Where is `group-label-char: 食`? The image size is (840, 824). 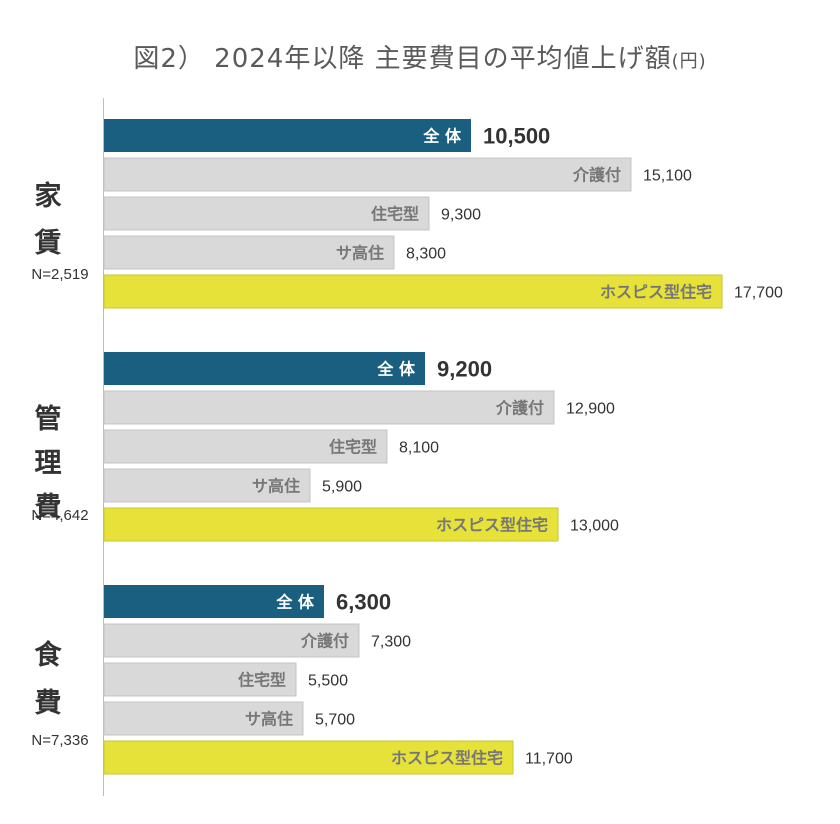
group-label-char: 食 is located at coordinates (48, 655).